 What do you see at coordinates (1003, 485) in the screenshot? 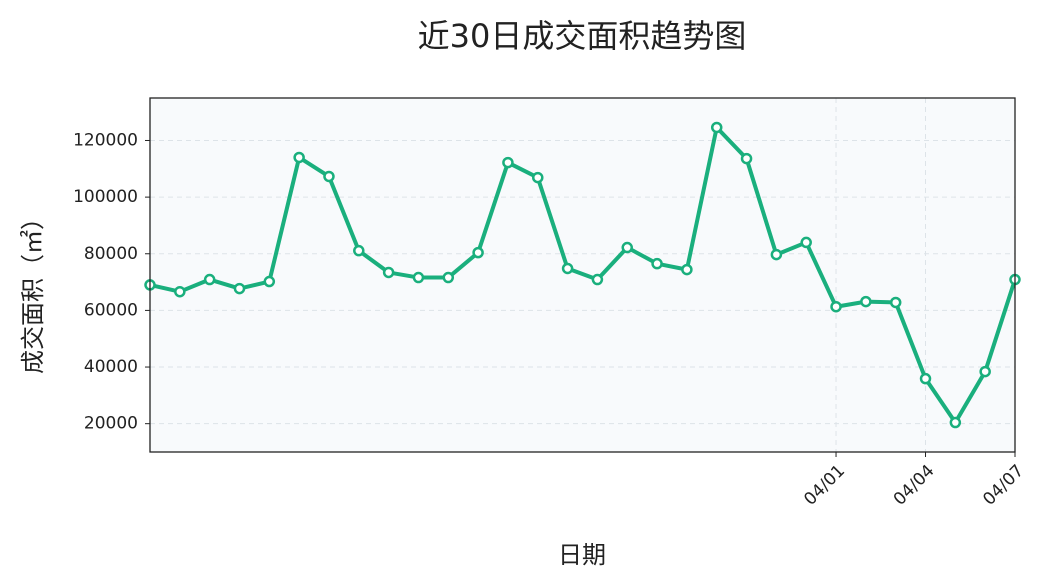
I see `x-tick-label: 04/07` at bounding box center [1003, 485].